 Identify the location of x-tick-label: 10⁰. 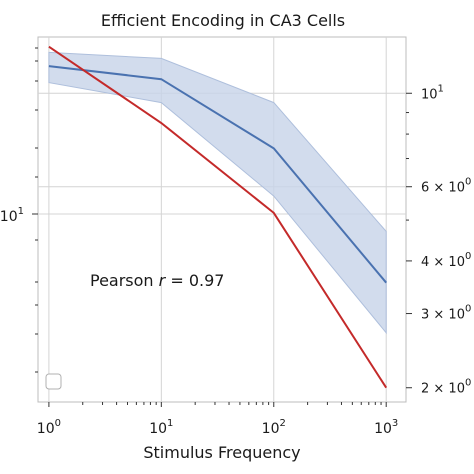
(49, 427).